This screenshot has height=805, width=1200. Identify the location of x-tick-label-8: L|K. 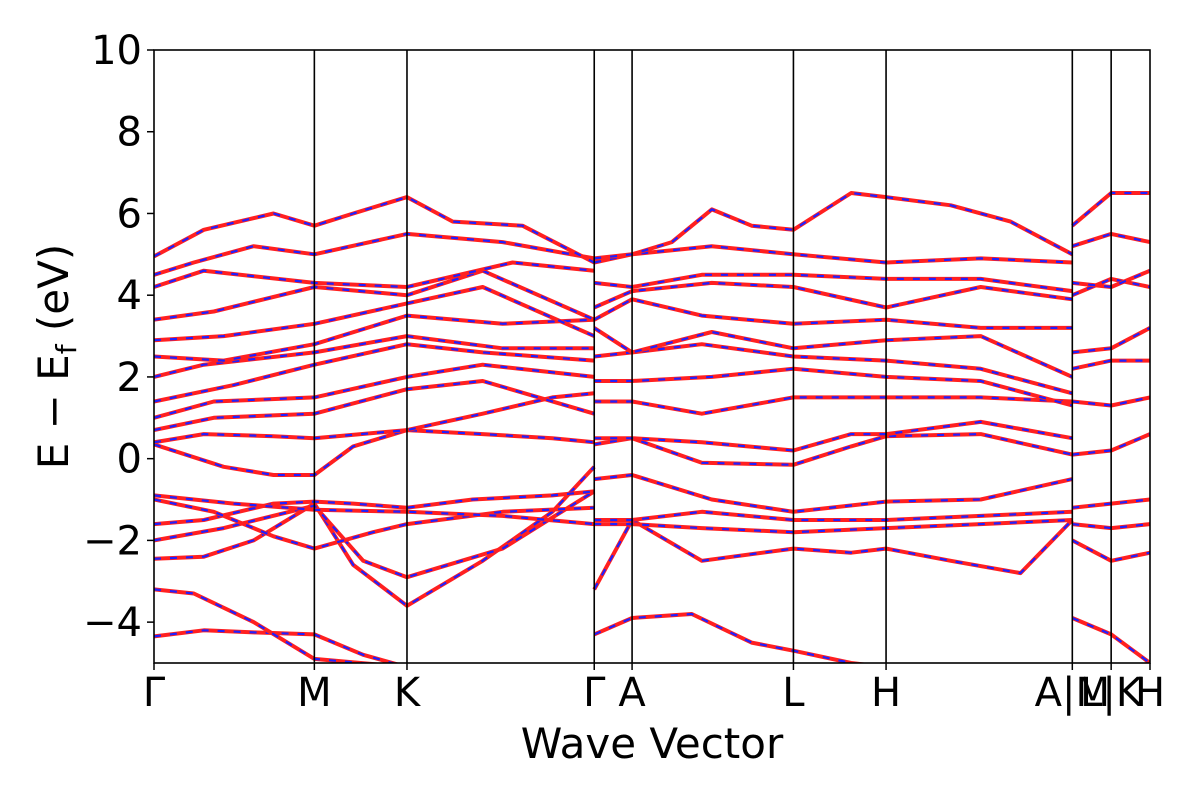
(1112, 693).